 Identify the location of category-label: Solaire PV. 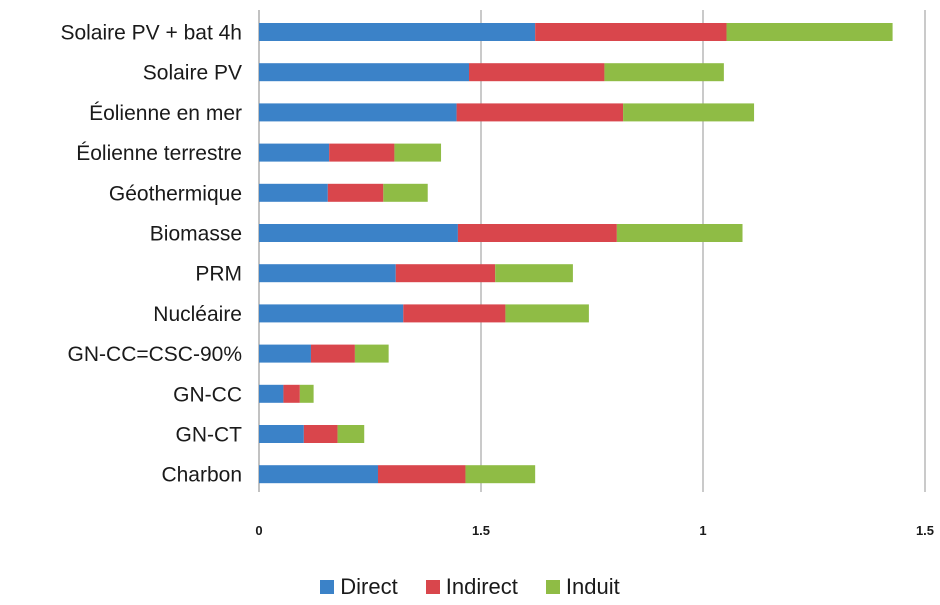
(192, 73).